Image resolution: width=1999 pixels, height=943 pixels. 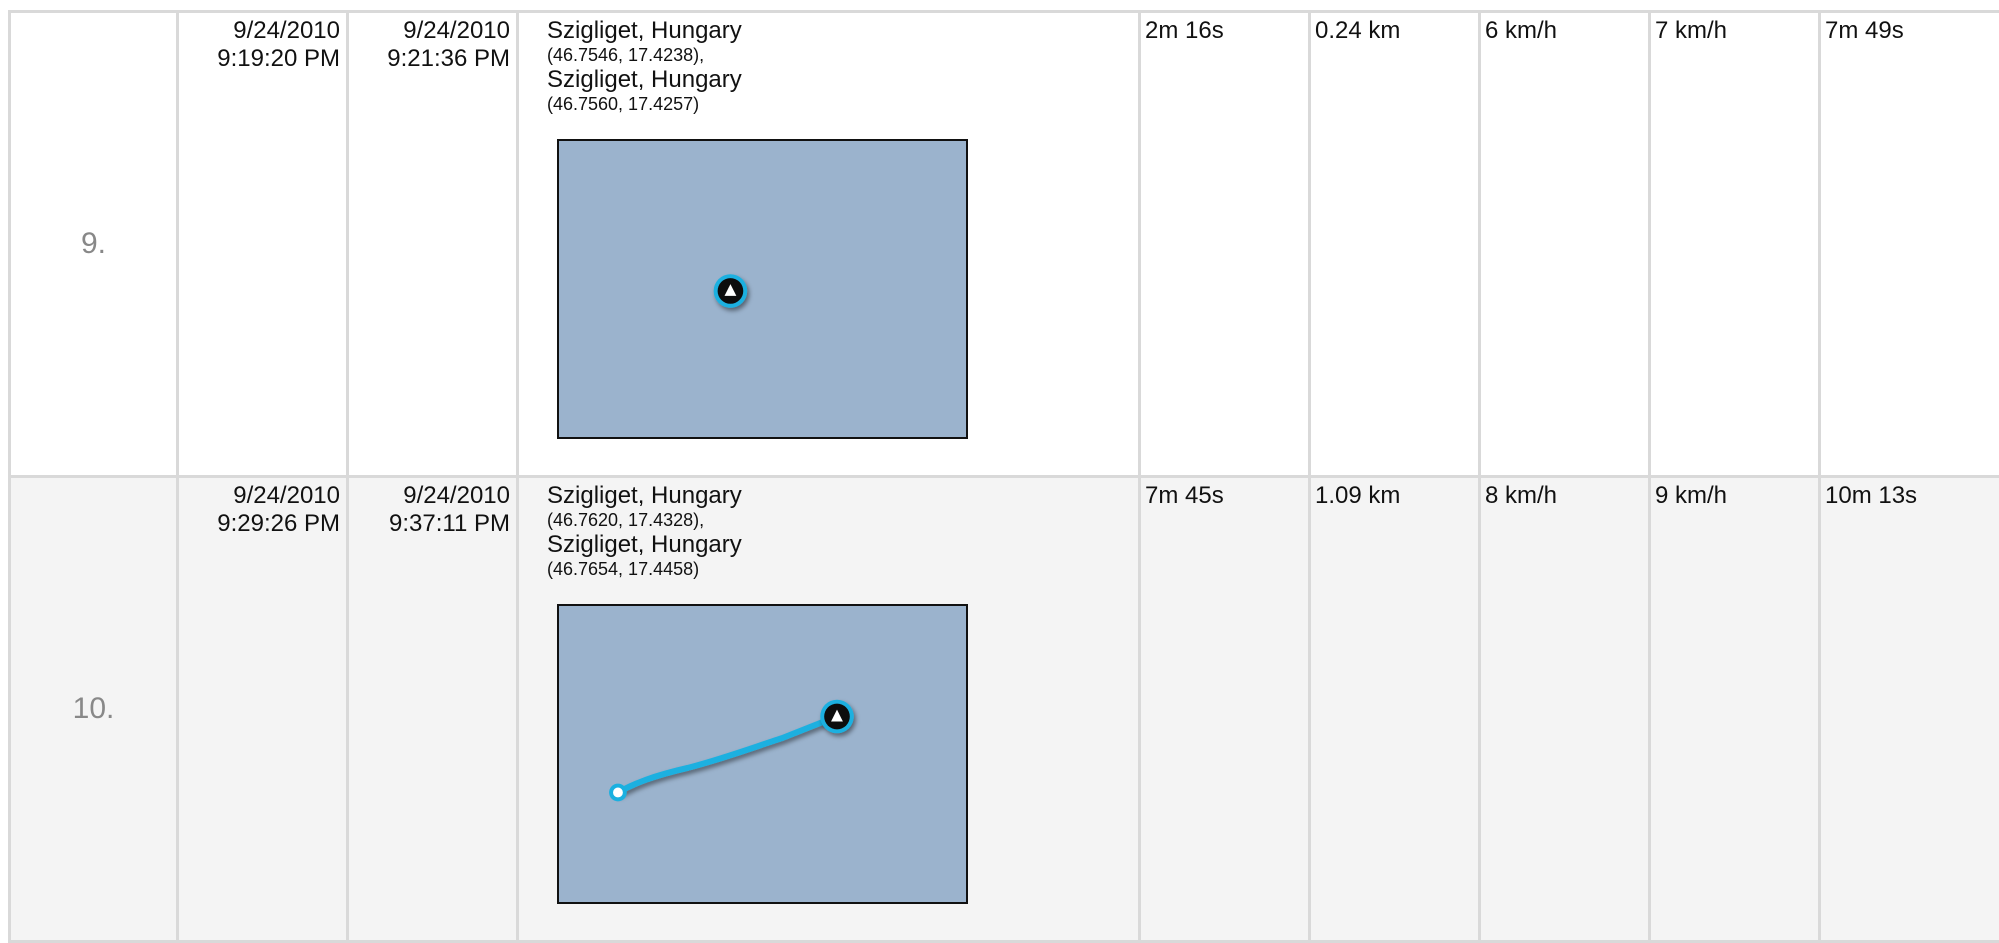 What do you see at coordinates (263, 244) in the screenshot?
I see `start-time-cell: 9/24/2010 9:19:20 PM` at bounding box center [263, 244].